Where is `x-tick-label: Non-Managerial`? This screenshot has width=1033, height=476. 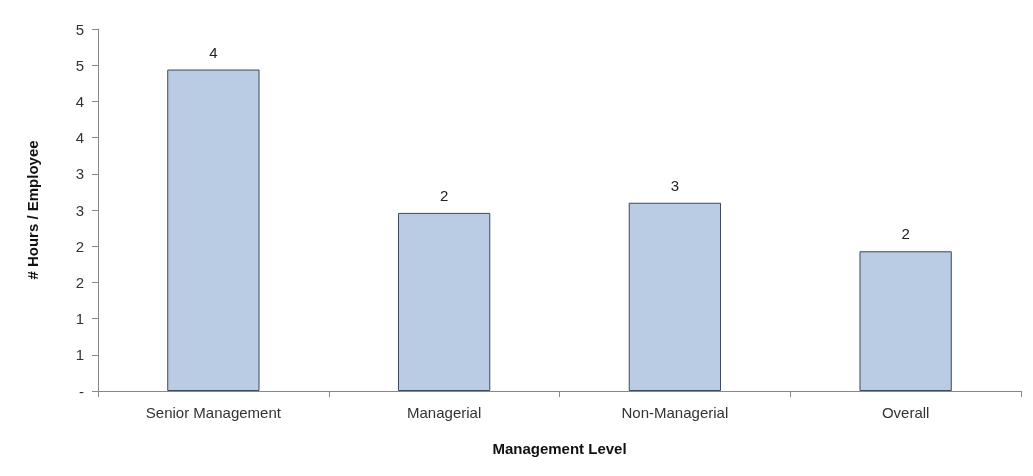 x-tick-label: Non-Managerial is located at coordinates (675, 412).